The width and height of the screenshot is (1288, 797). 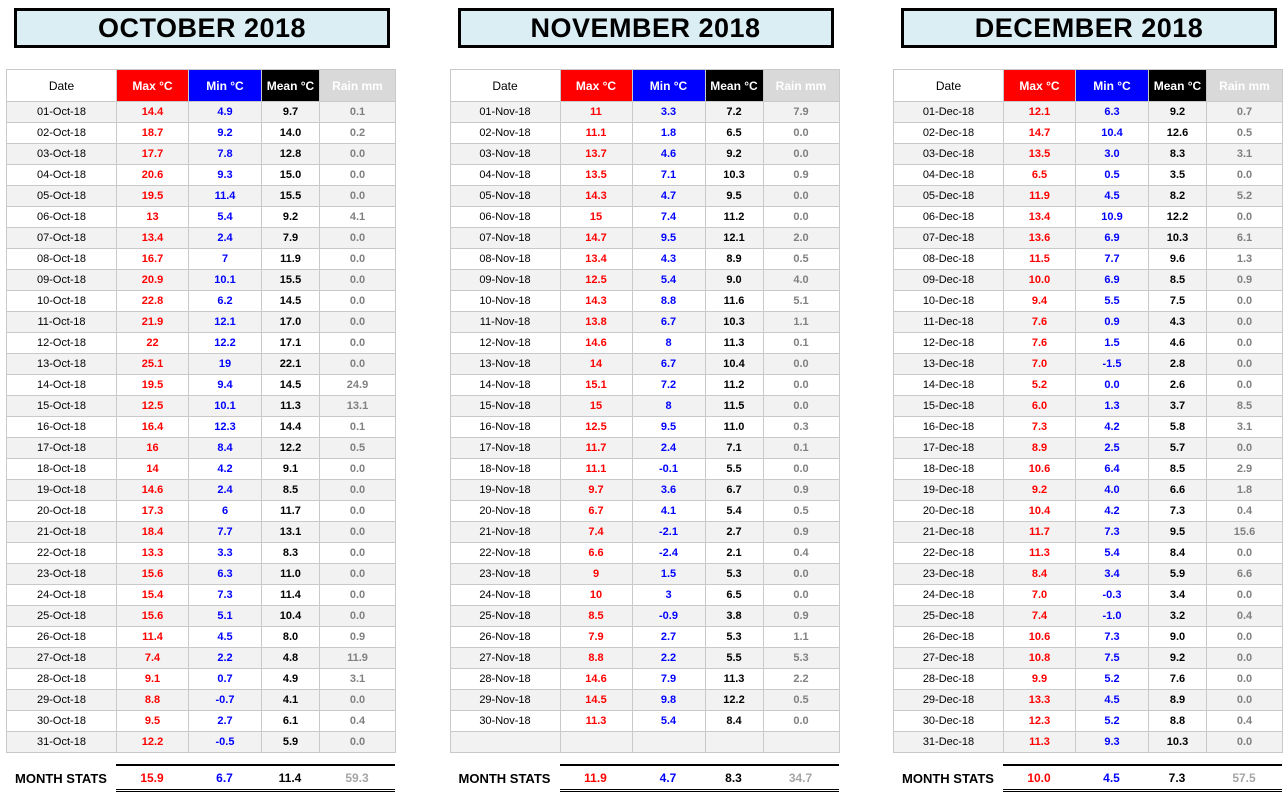 What do you see at coordinates (1112, 85) in the screenshot?
I see `header-min-temp: Min °C` at bounding box center [1112, 85].